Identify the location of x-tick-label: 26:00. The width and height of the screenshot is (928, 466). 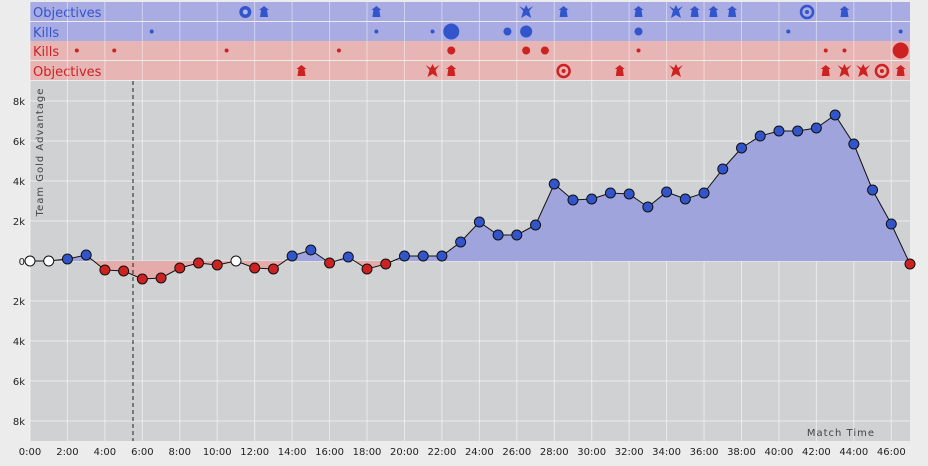
(516, 452).